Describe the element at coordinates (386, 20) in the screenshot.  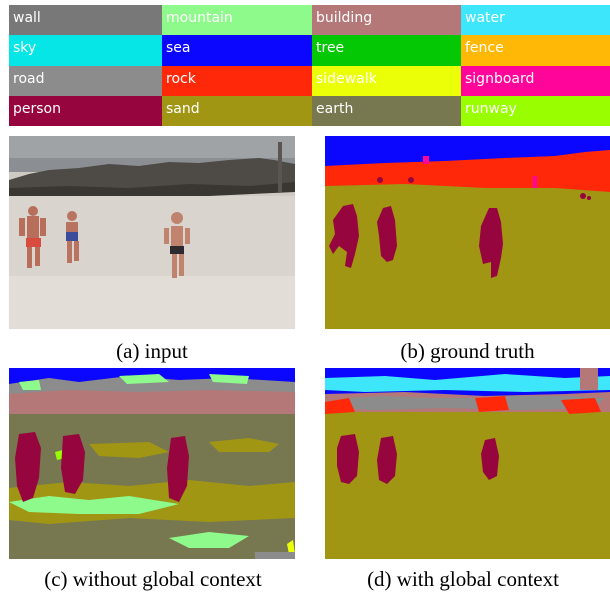
I see `legend-item: building` at that location.